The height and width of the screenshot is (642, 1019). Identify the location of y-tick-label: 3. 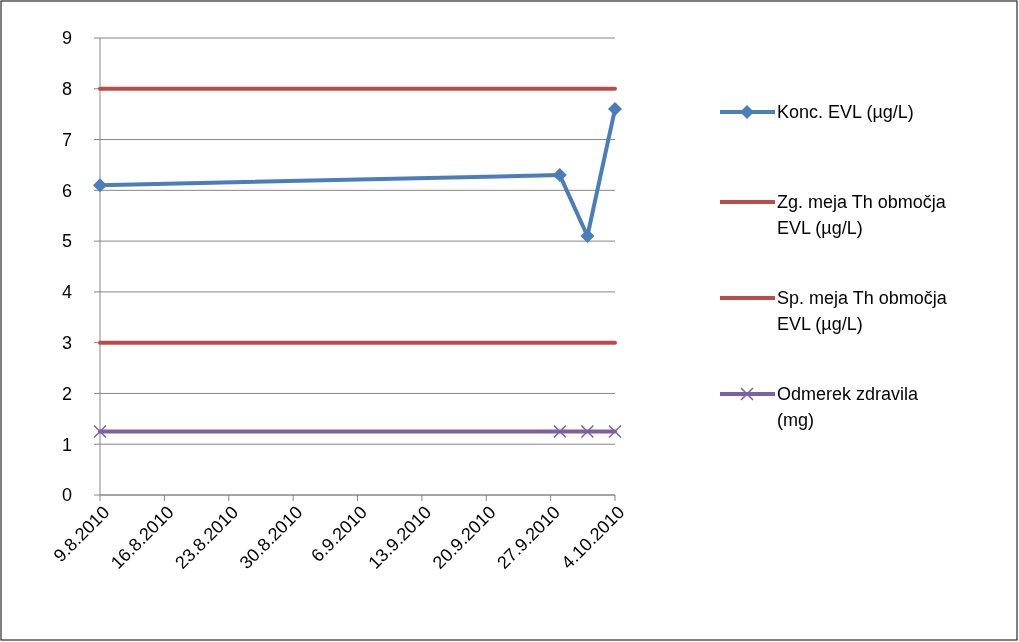
(66, 342).